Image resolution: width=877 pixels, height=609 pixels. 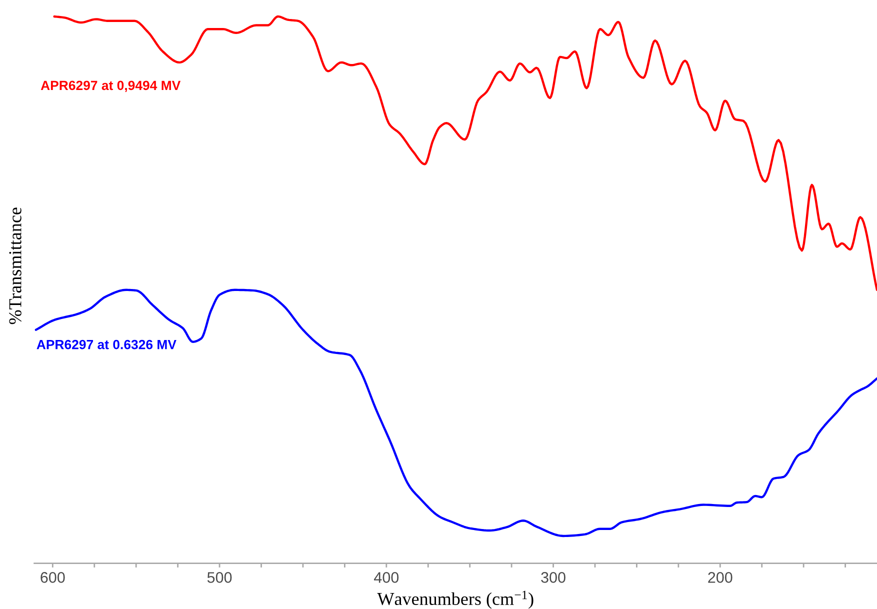 I want to click on x-axis-title: Wavenumbers (cm$^{−1}$), so click(x=455, y=599).